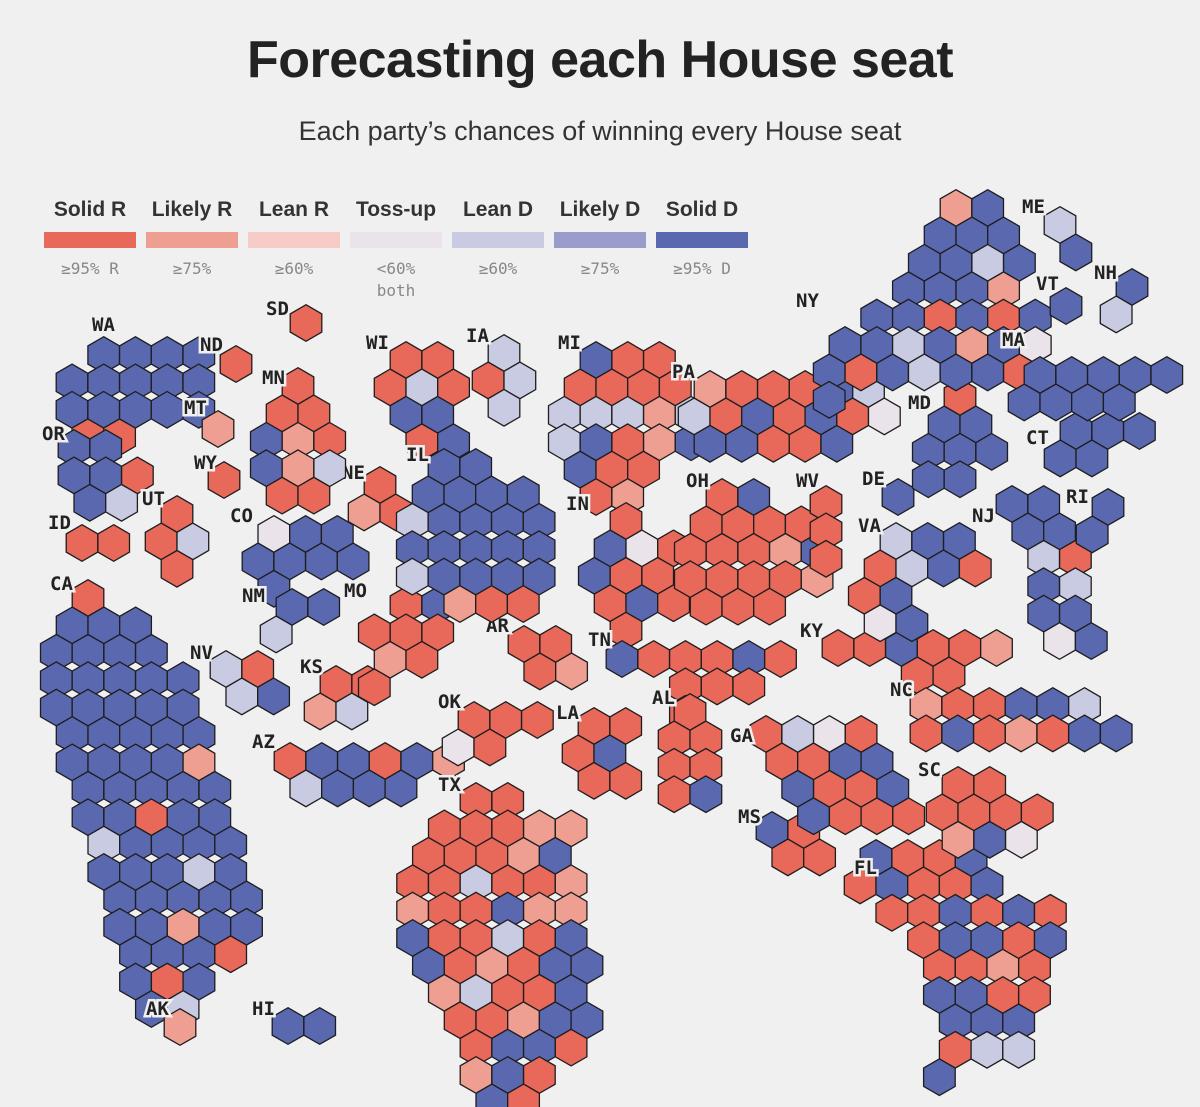 This screenshot has height=1107, width=1200. Describe the element at coordinates (201, 653) in the screenshot. I see `state-label: NV` at that location.